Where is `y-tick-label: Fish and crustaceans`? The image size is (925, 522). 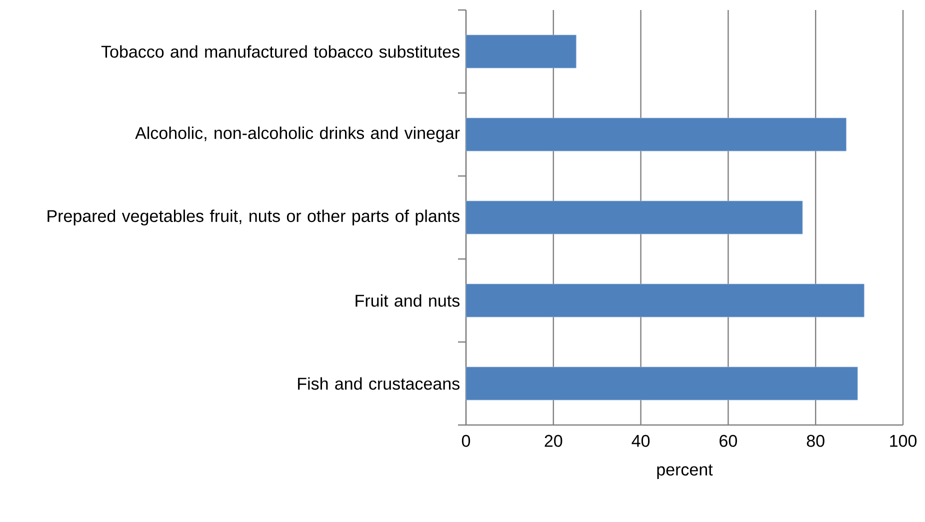
y-tick-label: Fish and crustaceans is located at coordinates (379, 383).